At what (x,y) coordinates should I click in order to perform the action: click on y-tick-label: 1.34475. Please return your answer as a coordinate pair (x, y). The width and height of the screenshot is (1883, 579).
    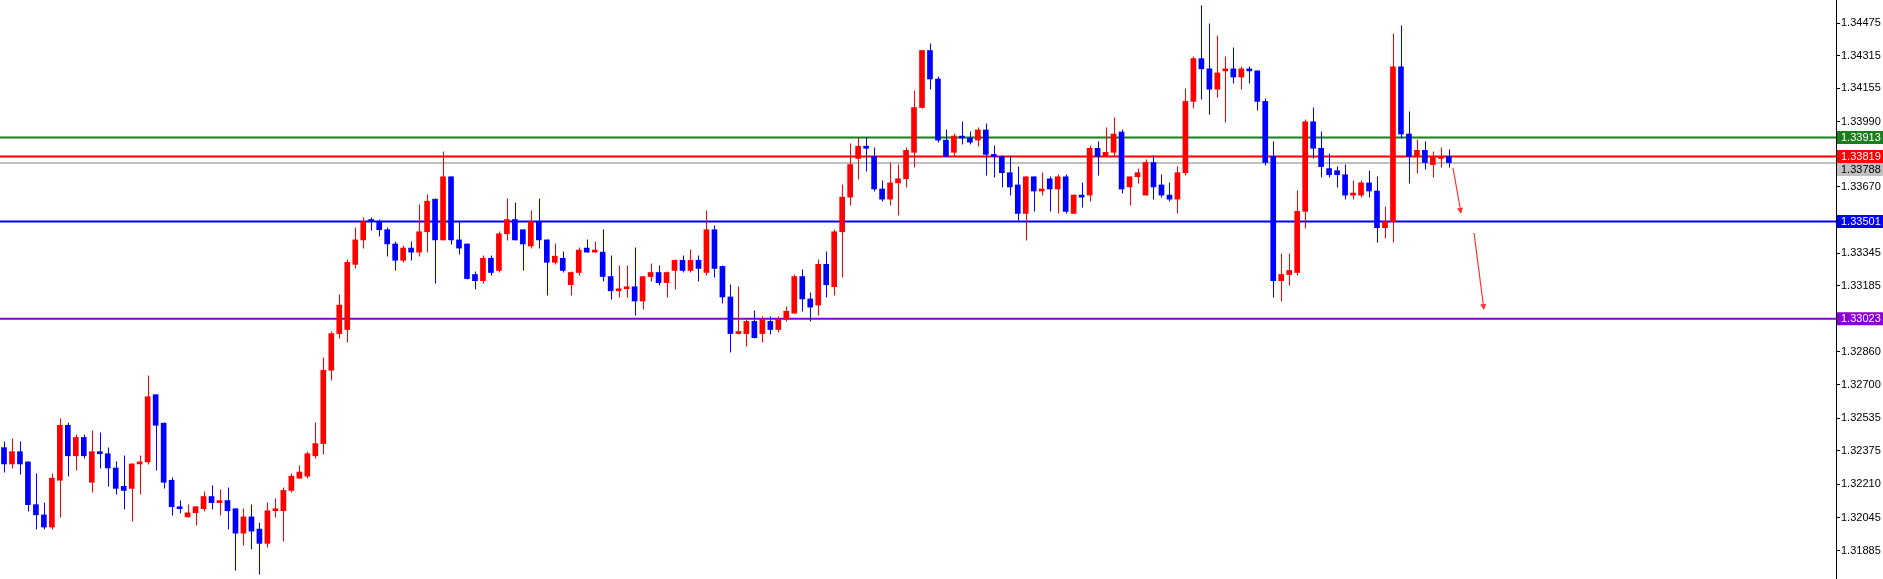
    Looking at the image, I should click on (1861, 22).